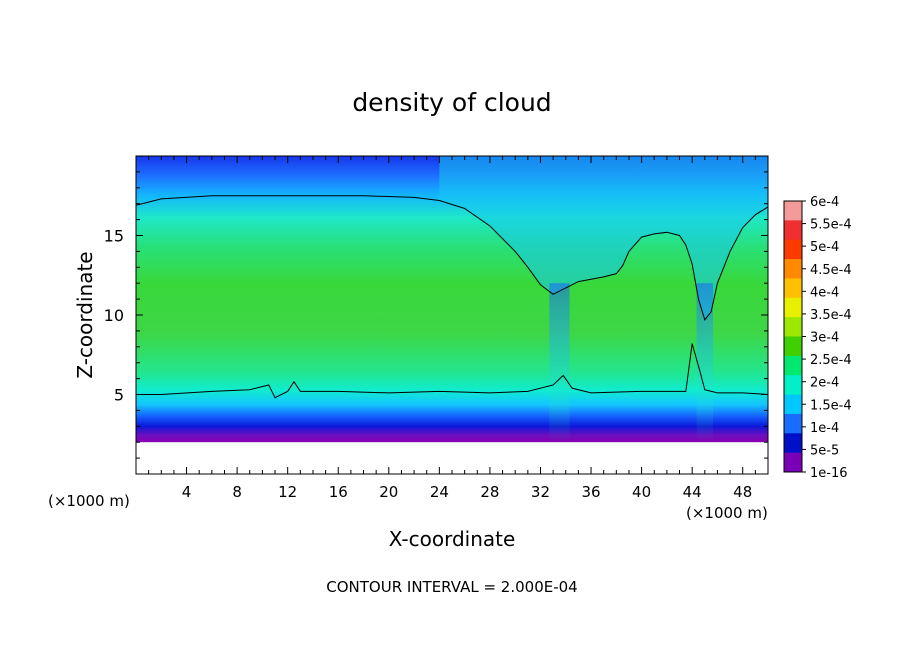  What do you see at coordinates (540, 492) in the screenshot?
I see `x-tick-label: 32` at bounding box center [540, 492].